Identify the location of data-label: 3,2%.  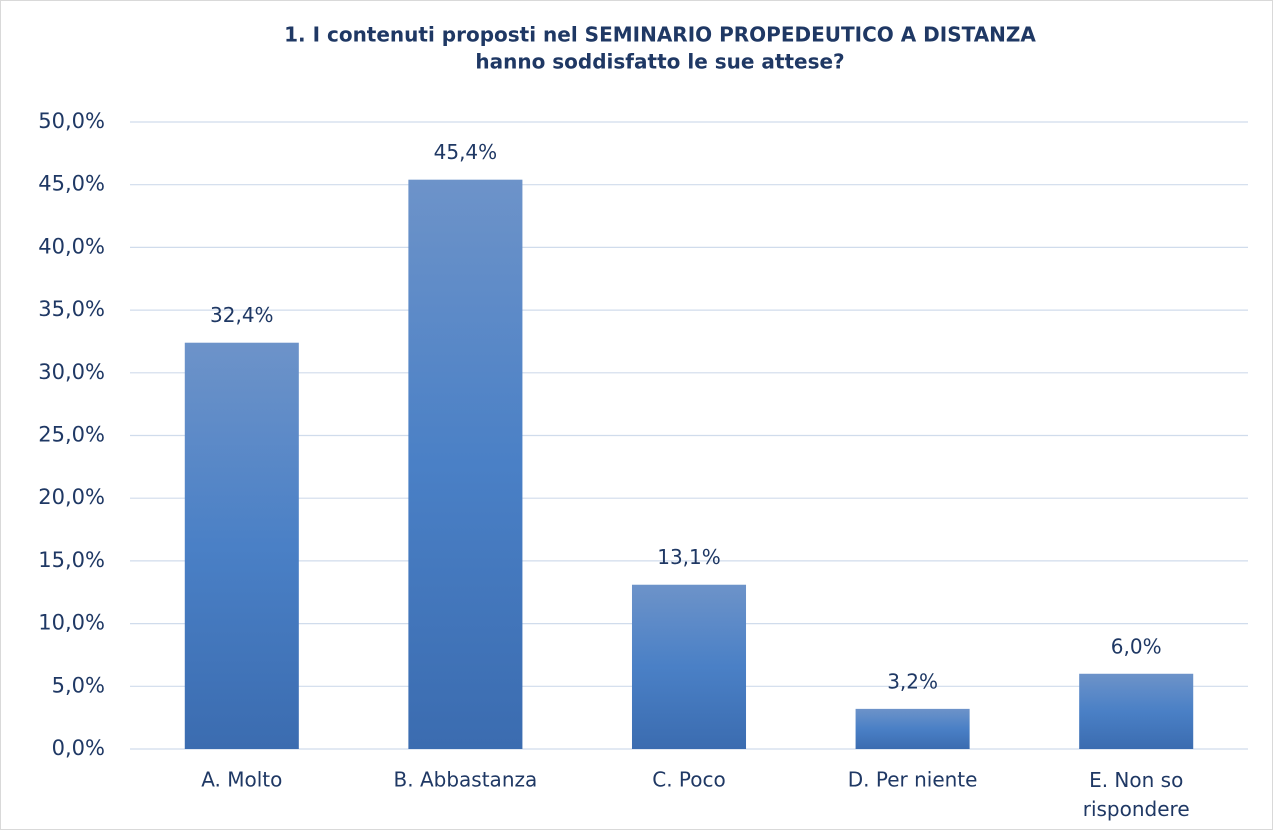
(912, 681).